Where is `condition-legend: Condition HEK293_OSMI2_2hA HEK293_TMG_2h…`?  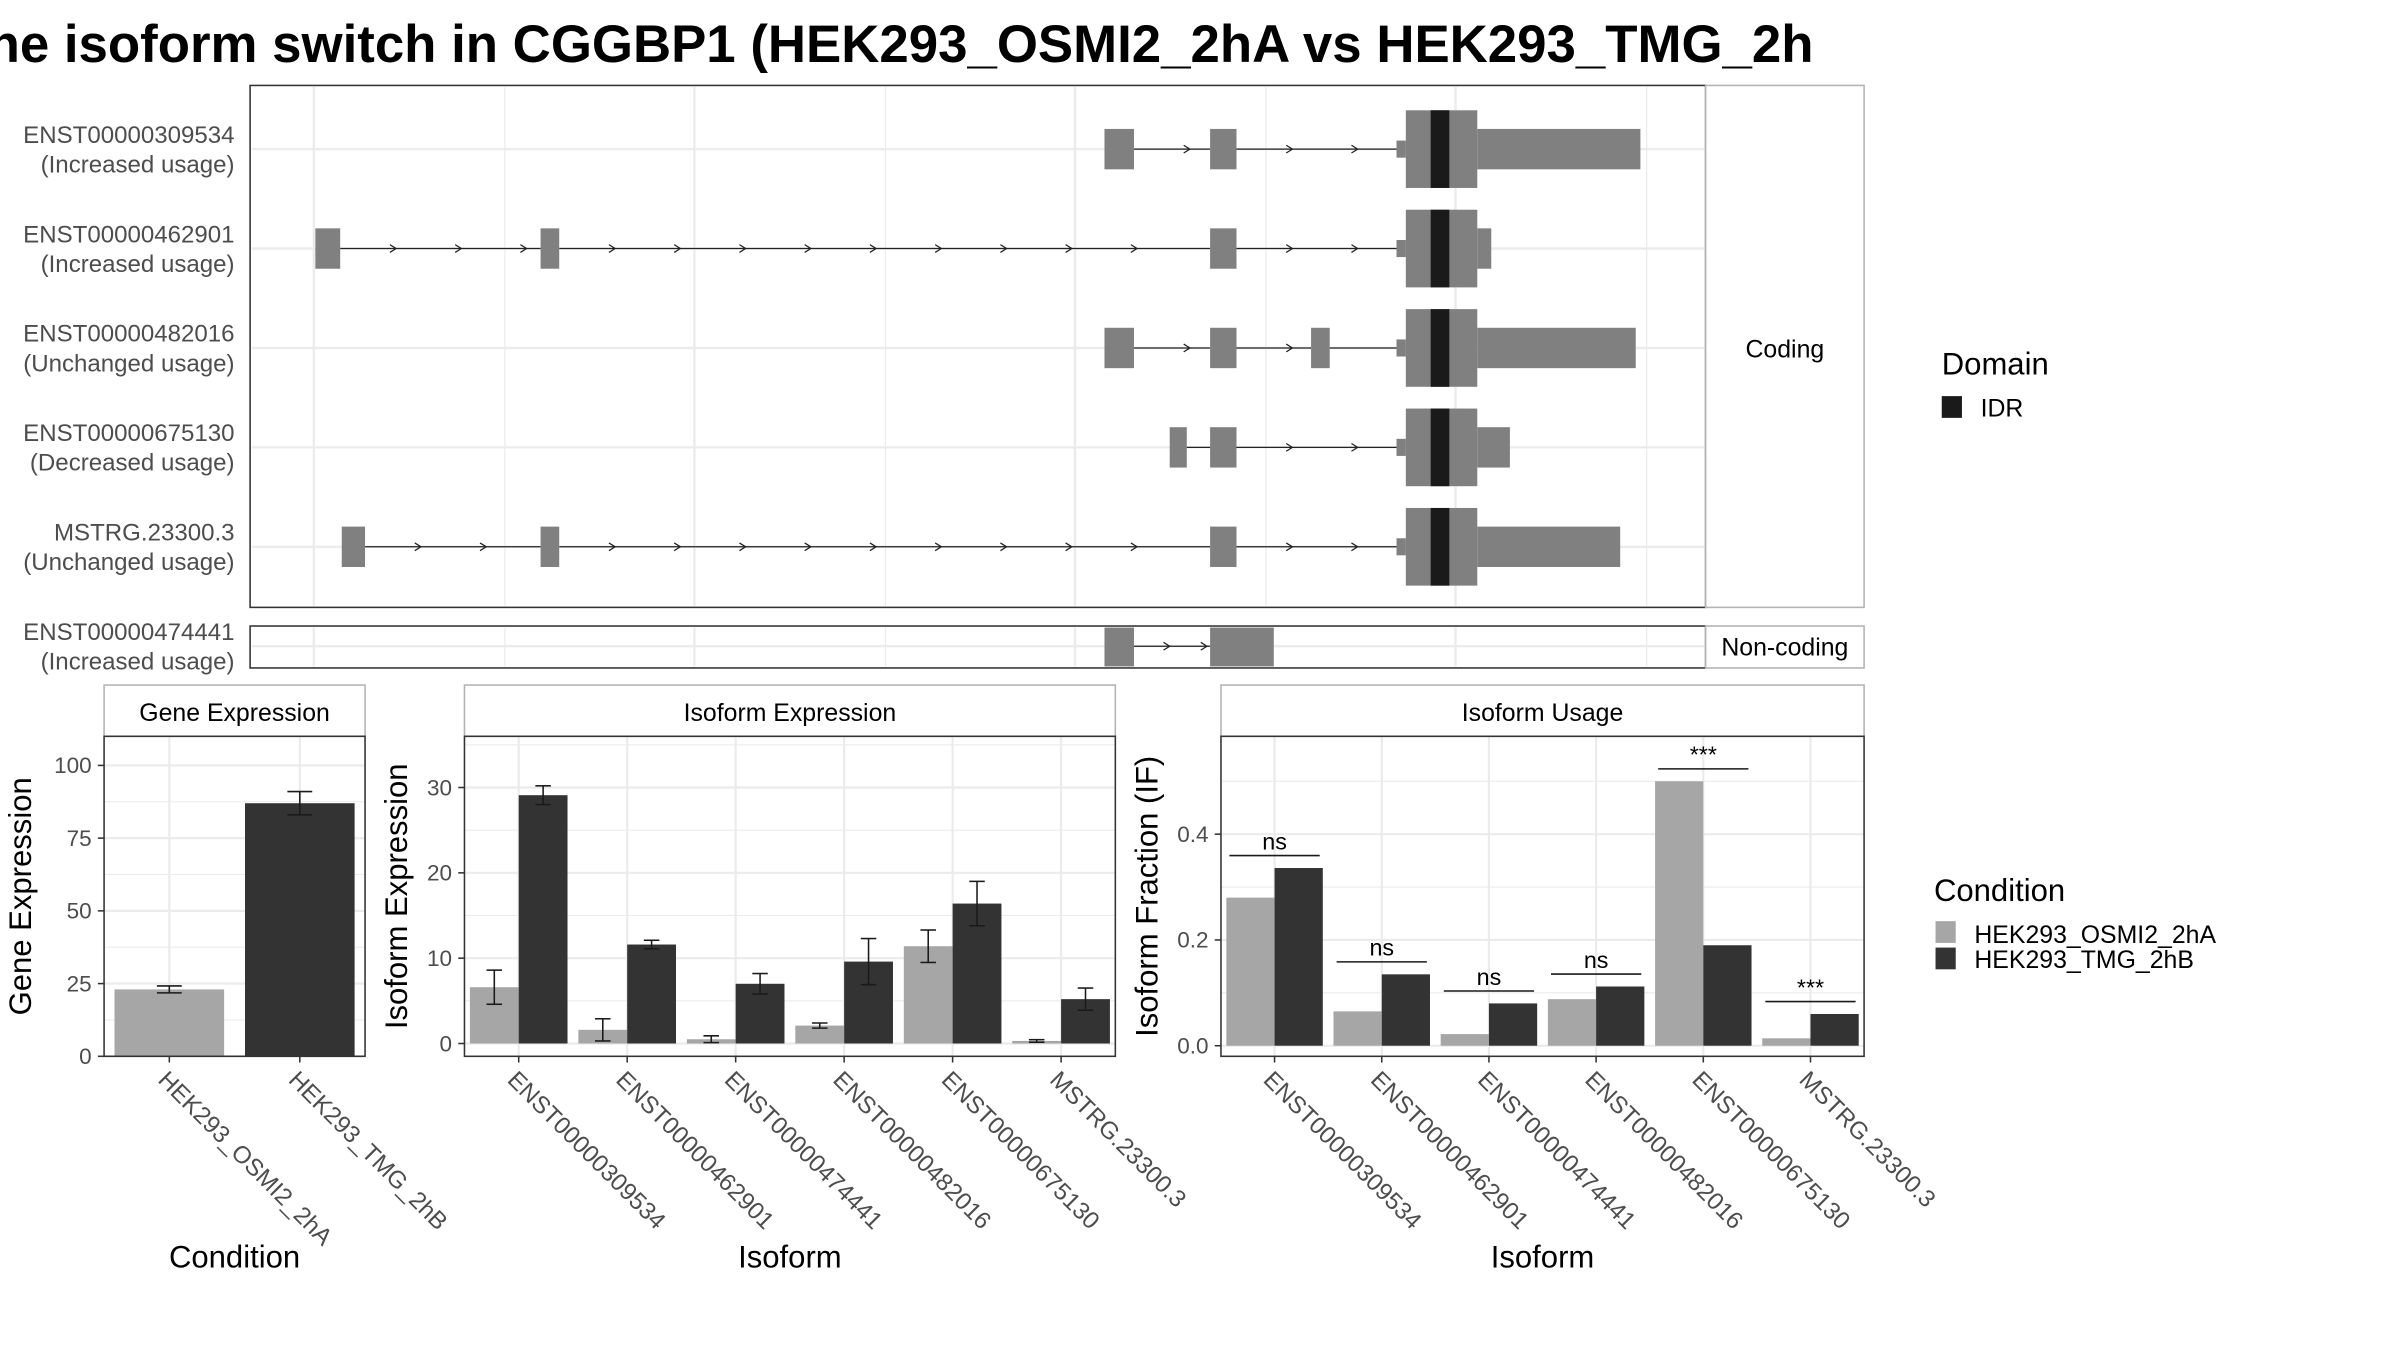 condition-legend: Condition HEK293_OSMI2_2hA HEK293_TMG_2h… is located at coordinates (2075, 923).